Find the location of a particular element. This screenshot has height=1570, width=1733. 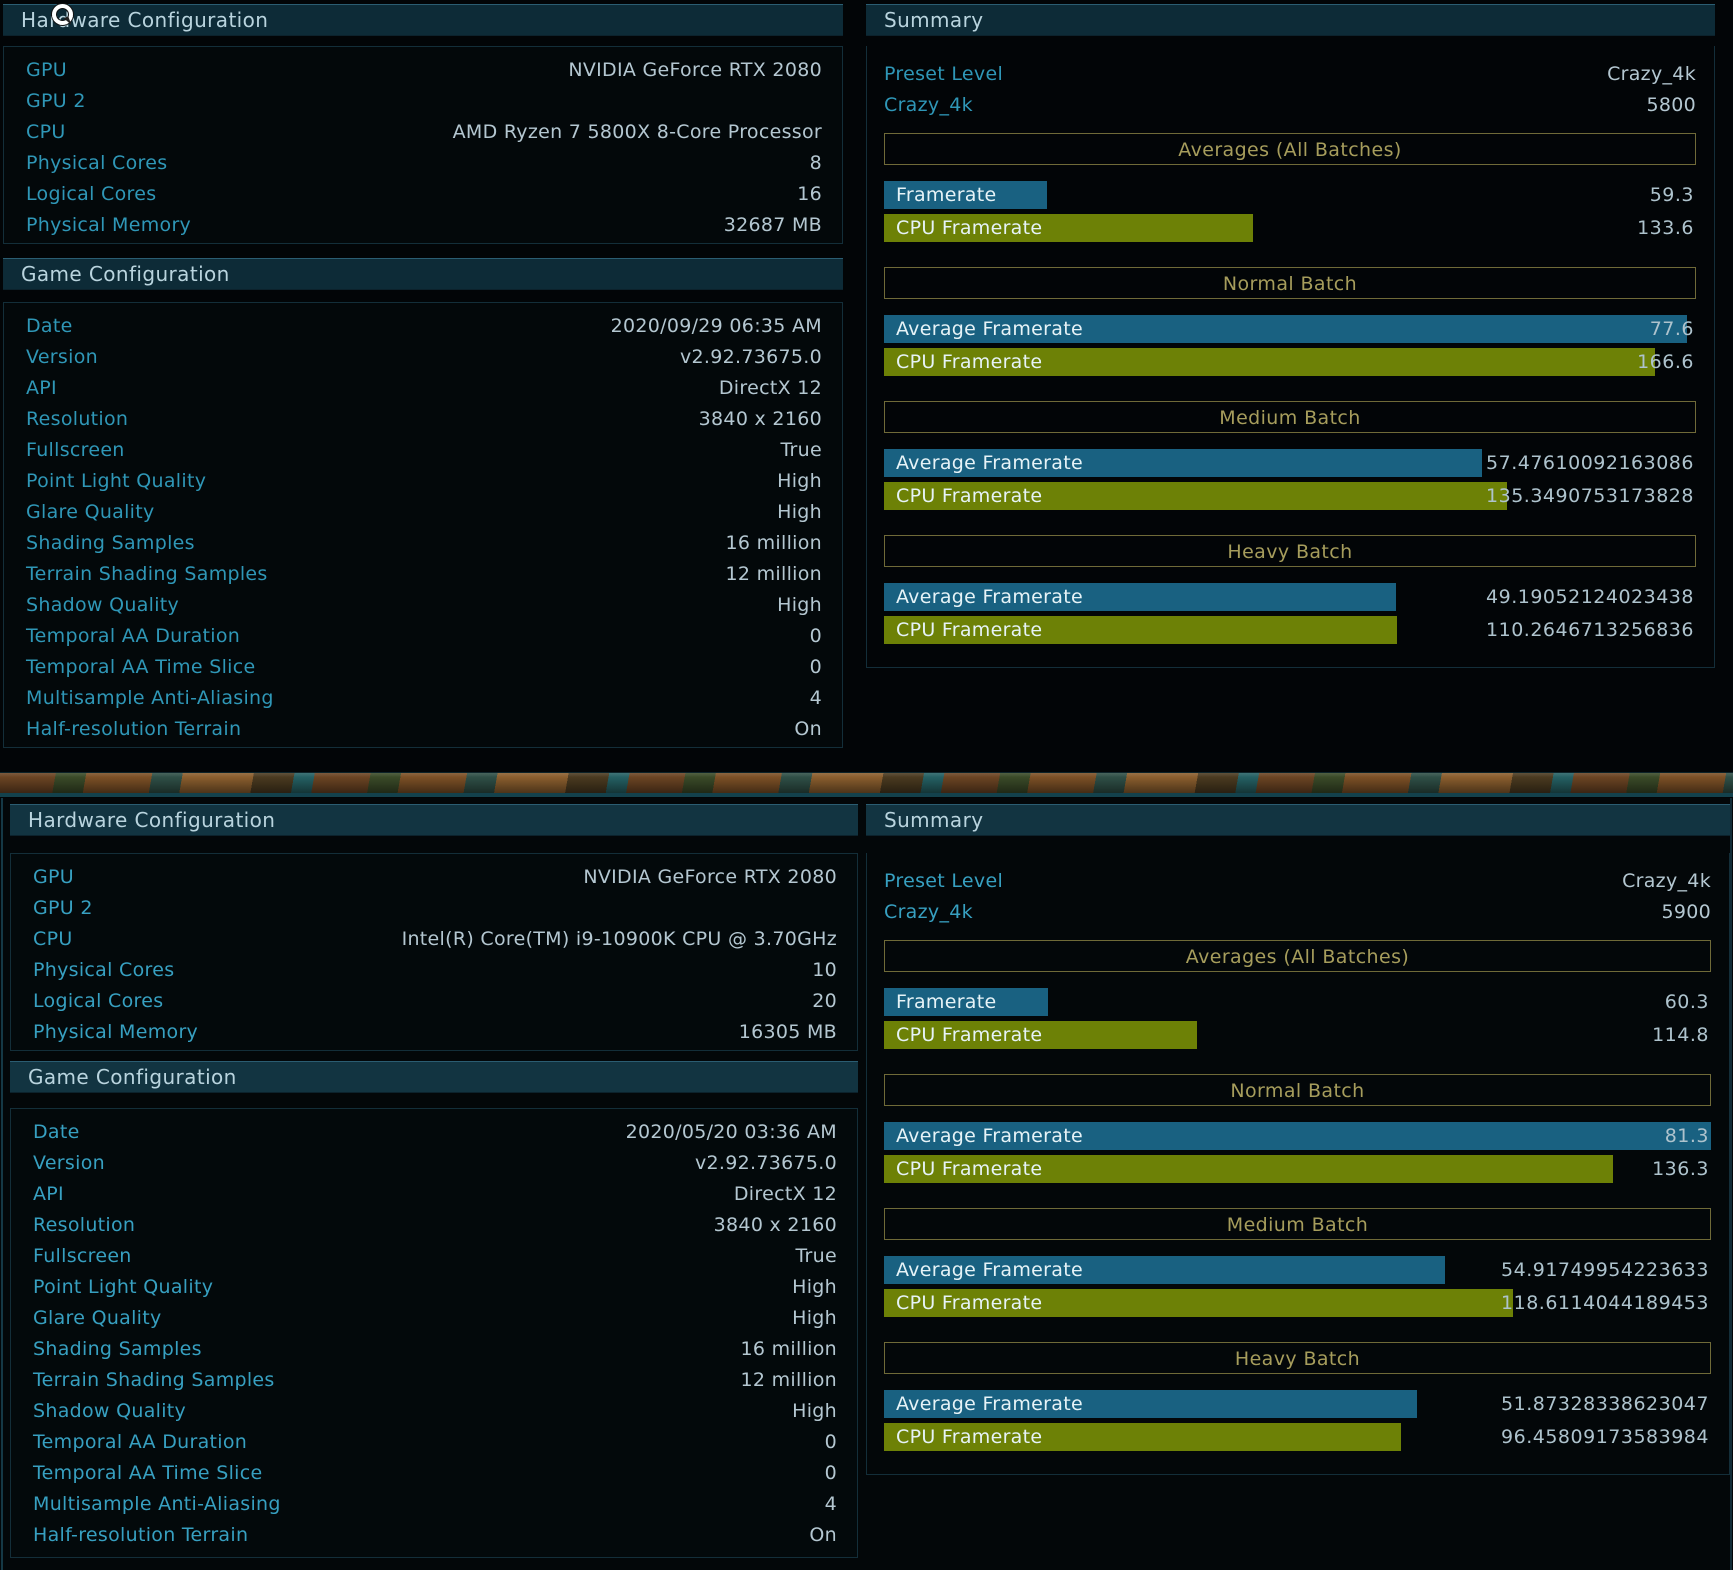

config-row-label: Glare Quality is located at coordinates (97, 1317).